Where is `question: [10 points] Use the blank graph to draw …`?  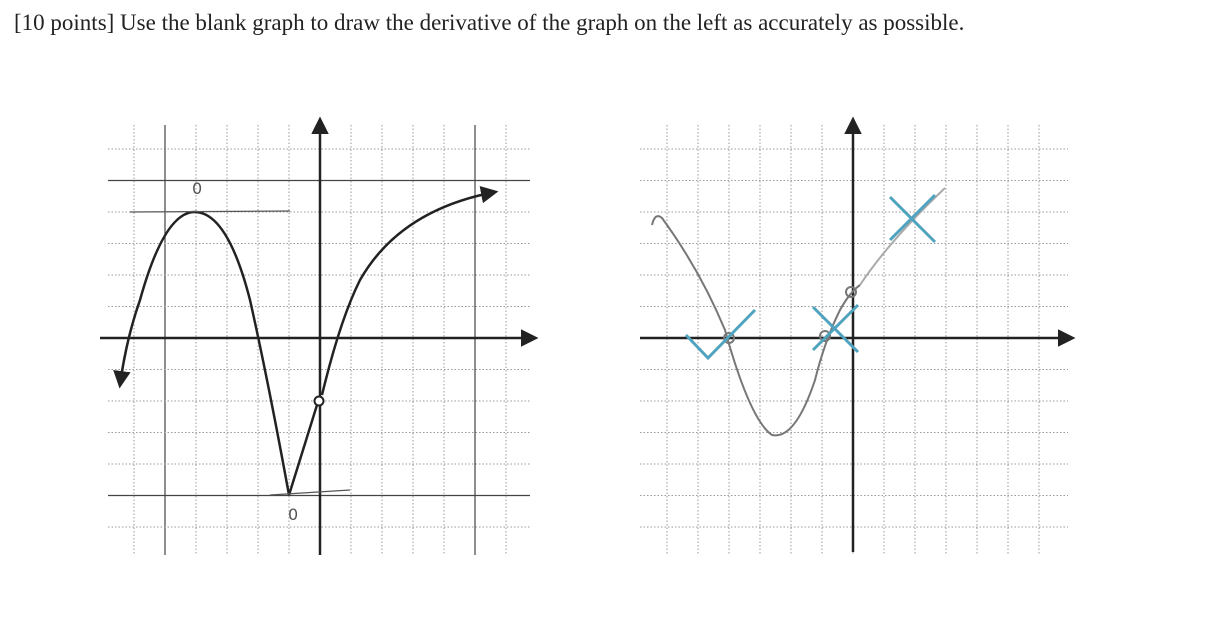 question: [10 points] Use the blank graph to draw … is located at coordinates (489, 22).